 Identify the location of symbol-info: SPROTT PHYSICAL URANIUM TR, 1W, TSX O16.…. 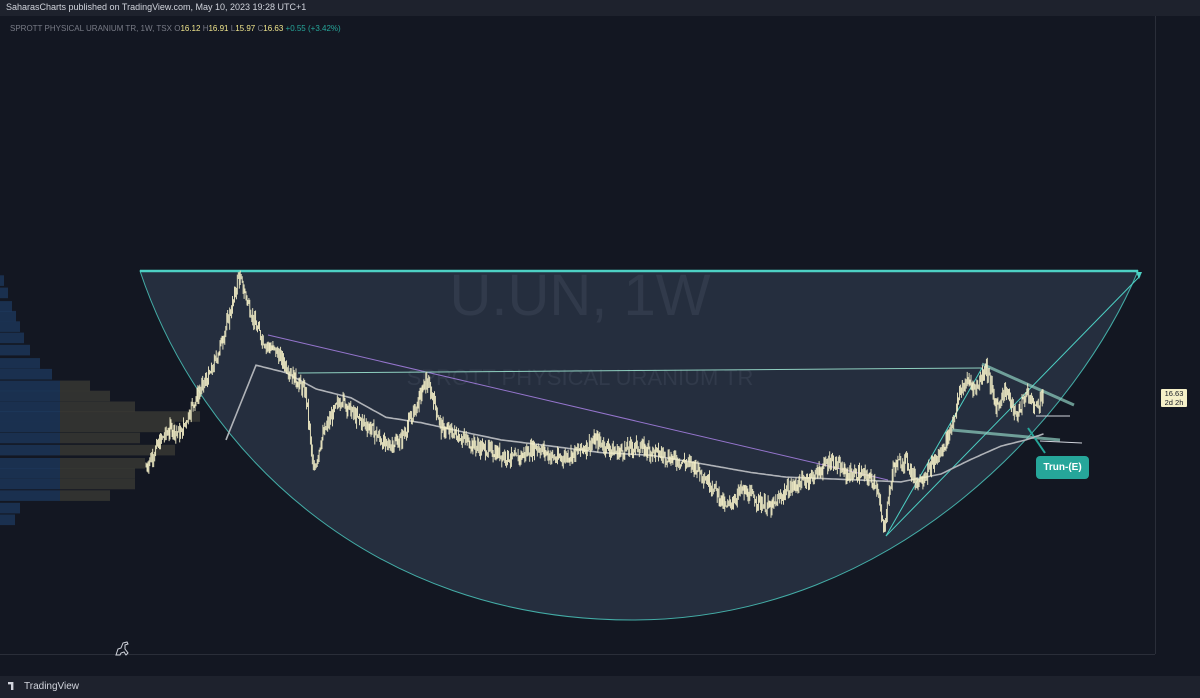
(175, 28).